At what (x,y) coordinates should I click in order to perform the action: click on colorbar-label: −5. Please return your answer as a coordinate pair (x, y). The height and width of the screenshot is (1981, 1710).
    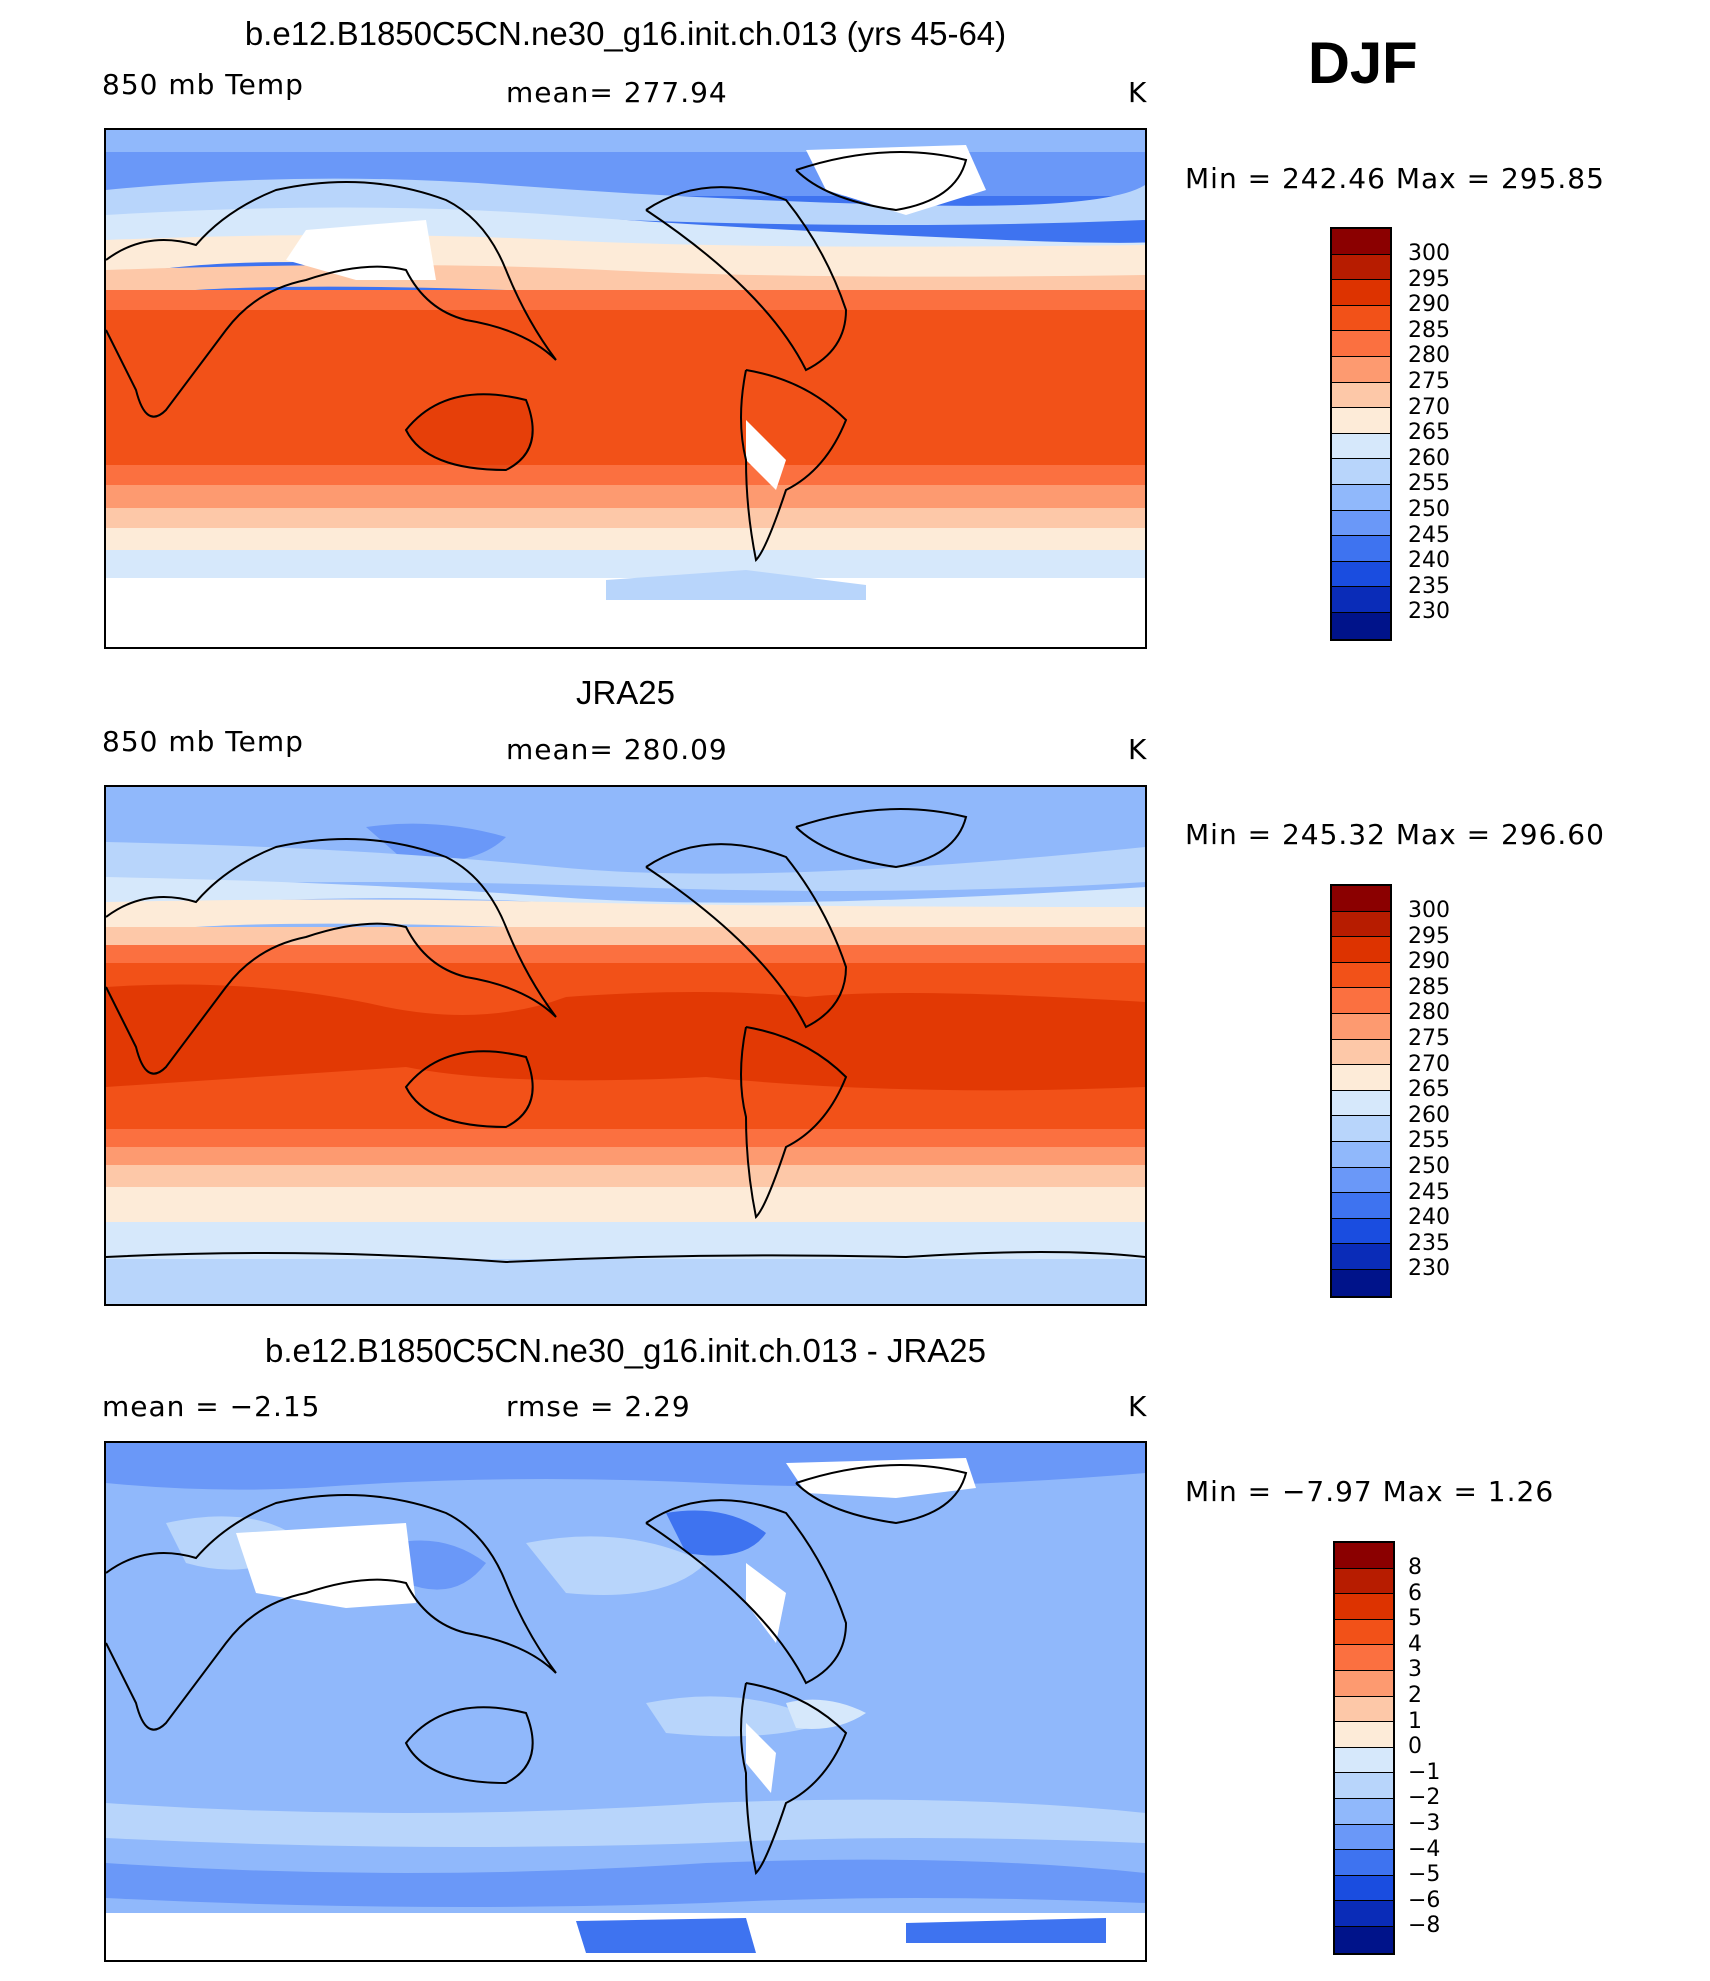
    Looking at the image, I should click on (1424, 1874).